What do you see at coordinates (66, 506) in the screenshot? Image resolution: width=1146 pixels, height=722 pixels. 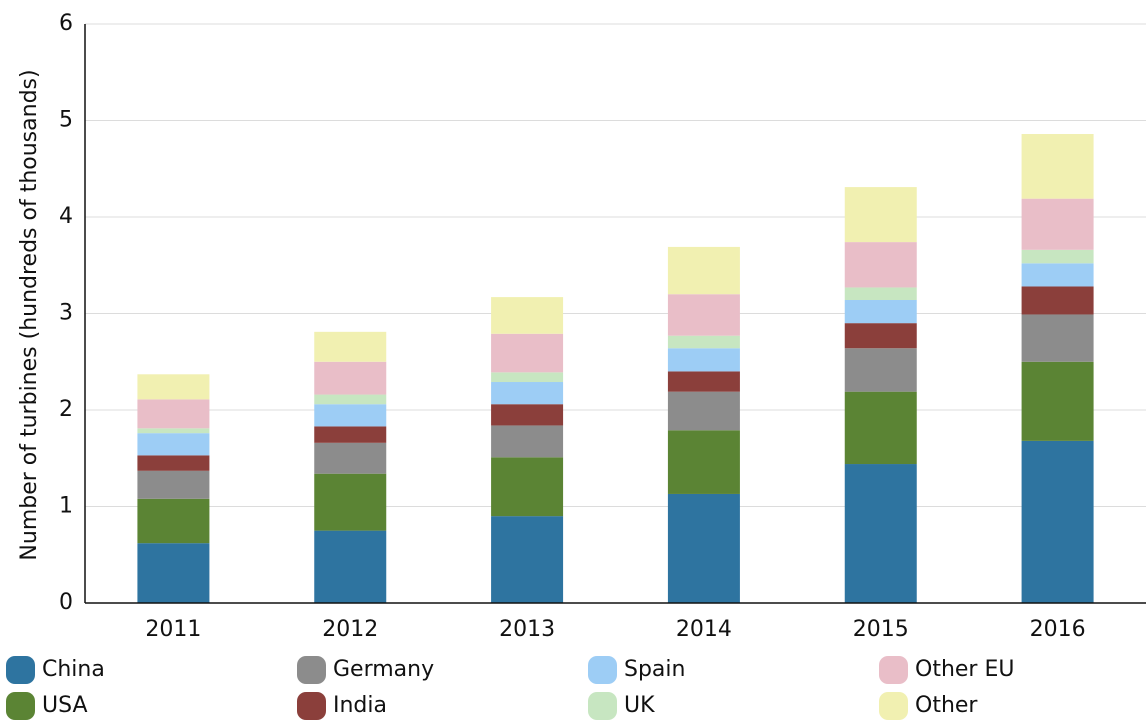 I see `y-tick-label: 1` at bounding box center [66, 506].